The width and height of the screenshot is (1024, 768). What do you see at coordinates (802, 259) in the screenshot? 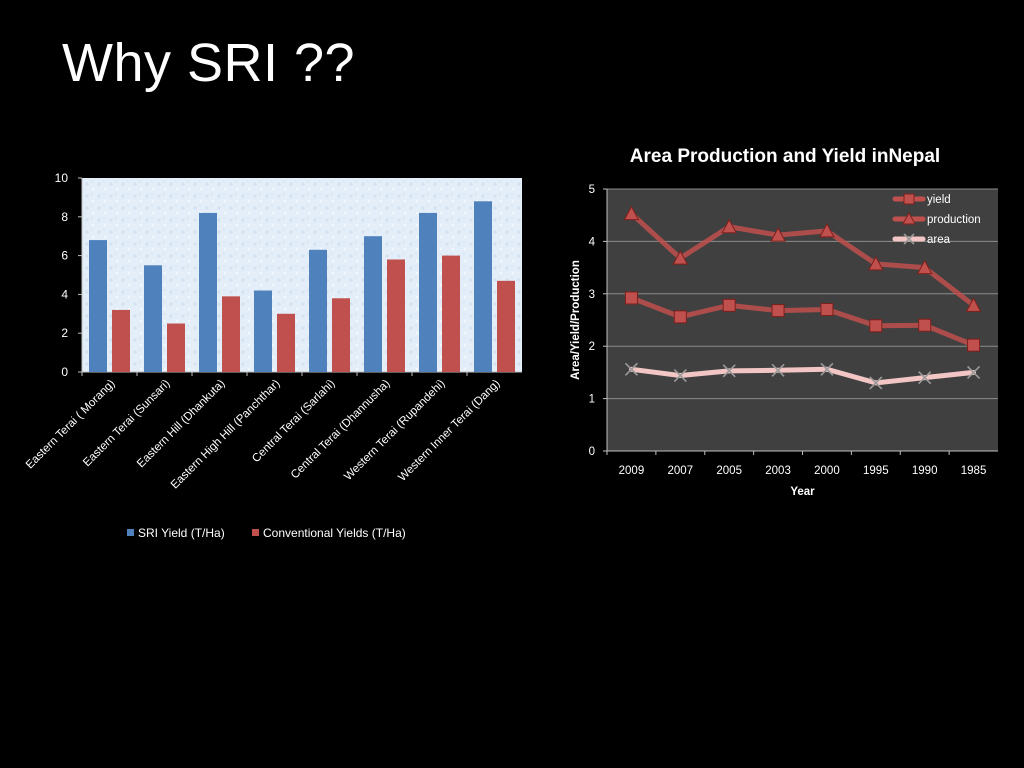
I see `production-line` at bounding box center [802, 259].